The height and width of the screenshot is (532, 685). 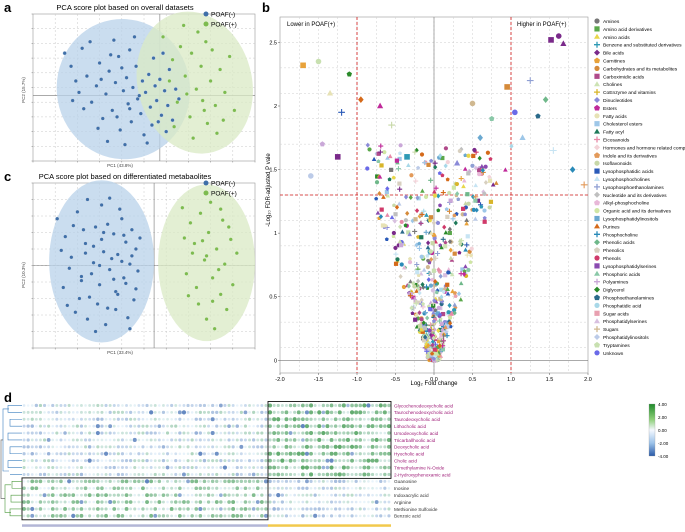 What do you see at coordinates (616, 283) in the screenshot?
I see `legend-label: Polyamines` at bounding box center [616, 283].